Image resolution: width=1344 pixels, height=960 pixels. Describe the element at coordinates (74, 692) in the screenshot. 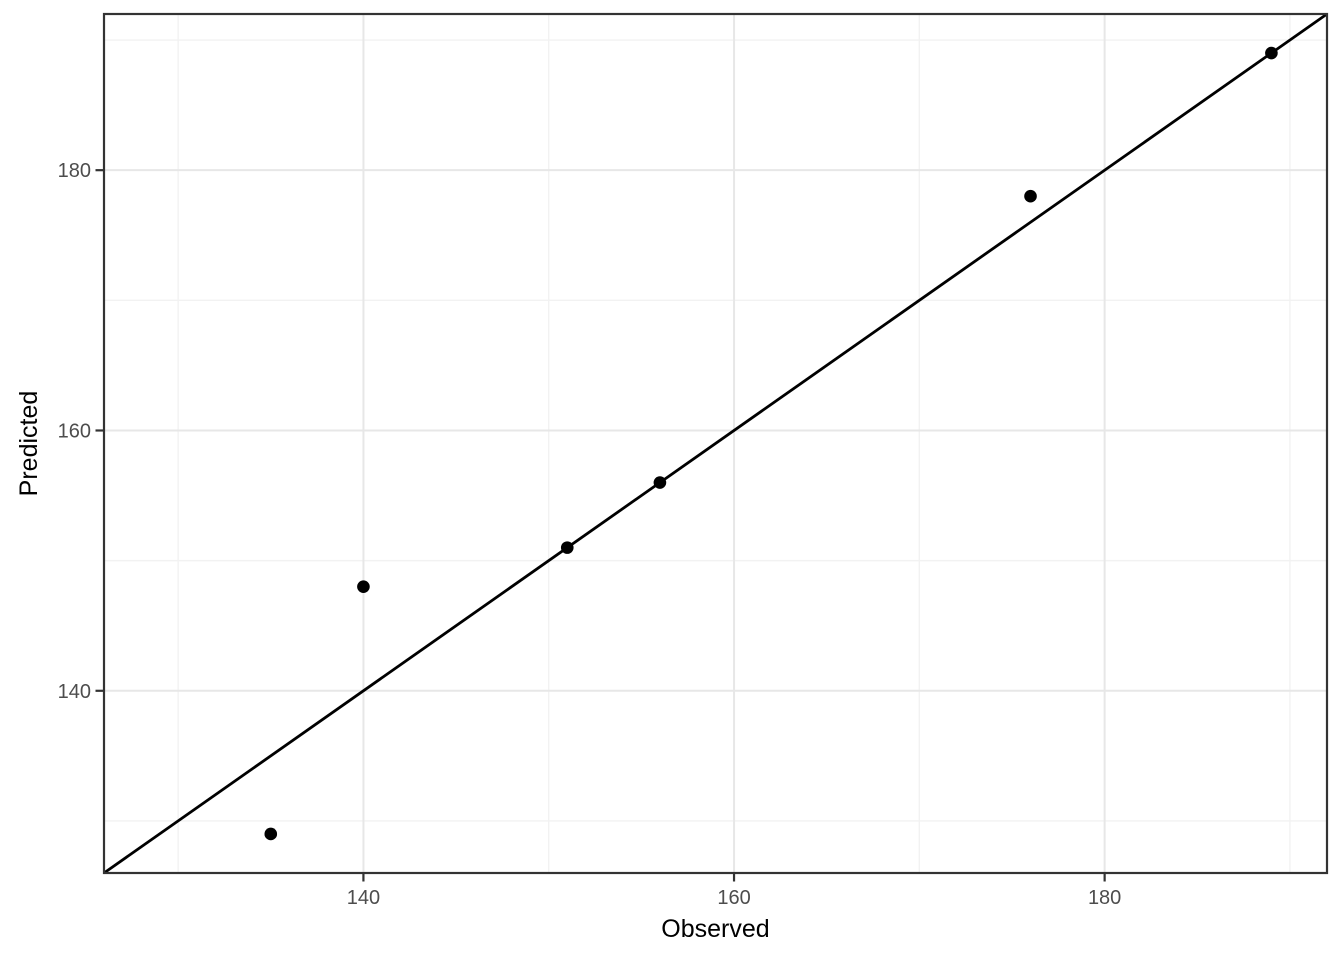

I see `y-tick-label: 140` at that location.